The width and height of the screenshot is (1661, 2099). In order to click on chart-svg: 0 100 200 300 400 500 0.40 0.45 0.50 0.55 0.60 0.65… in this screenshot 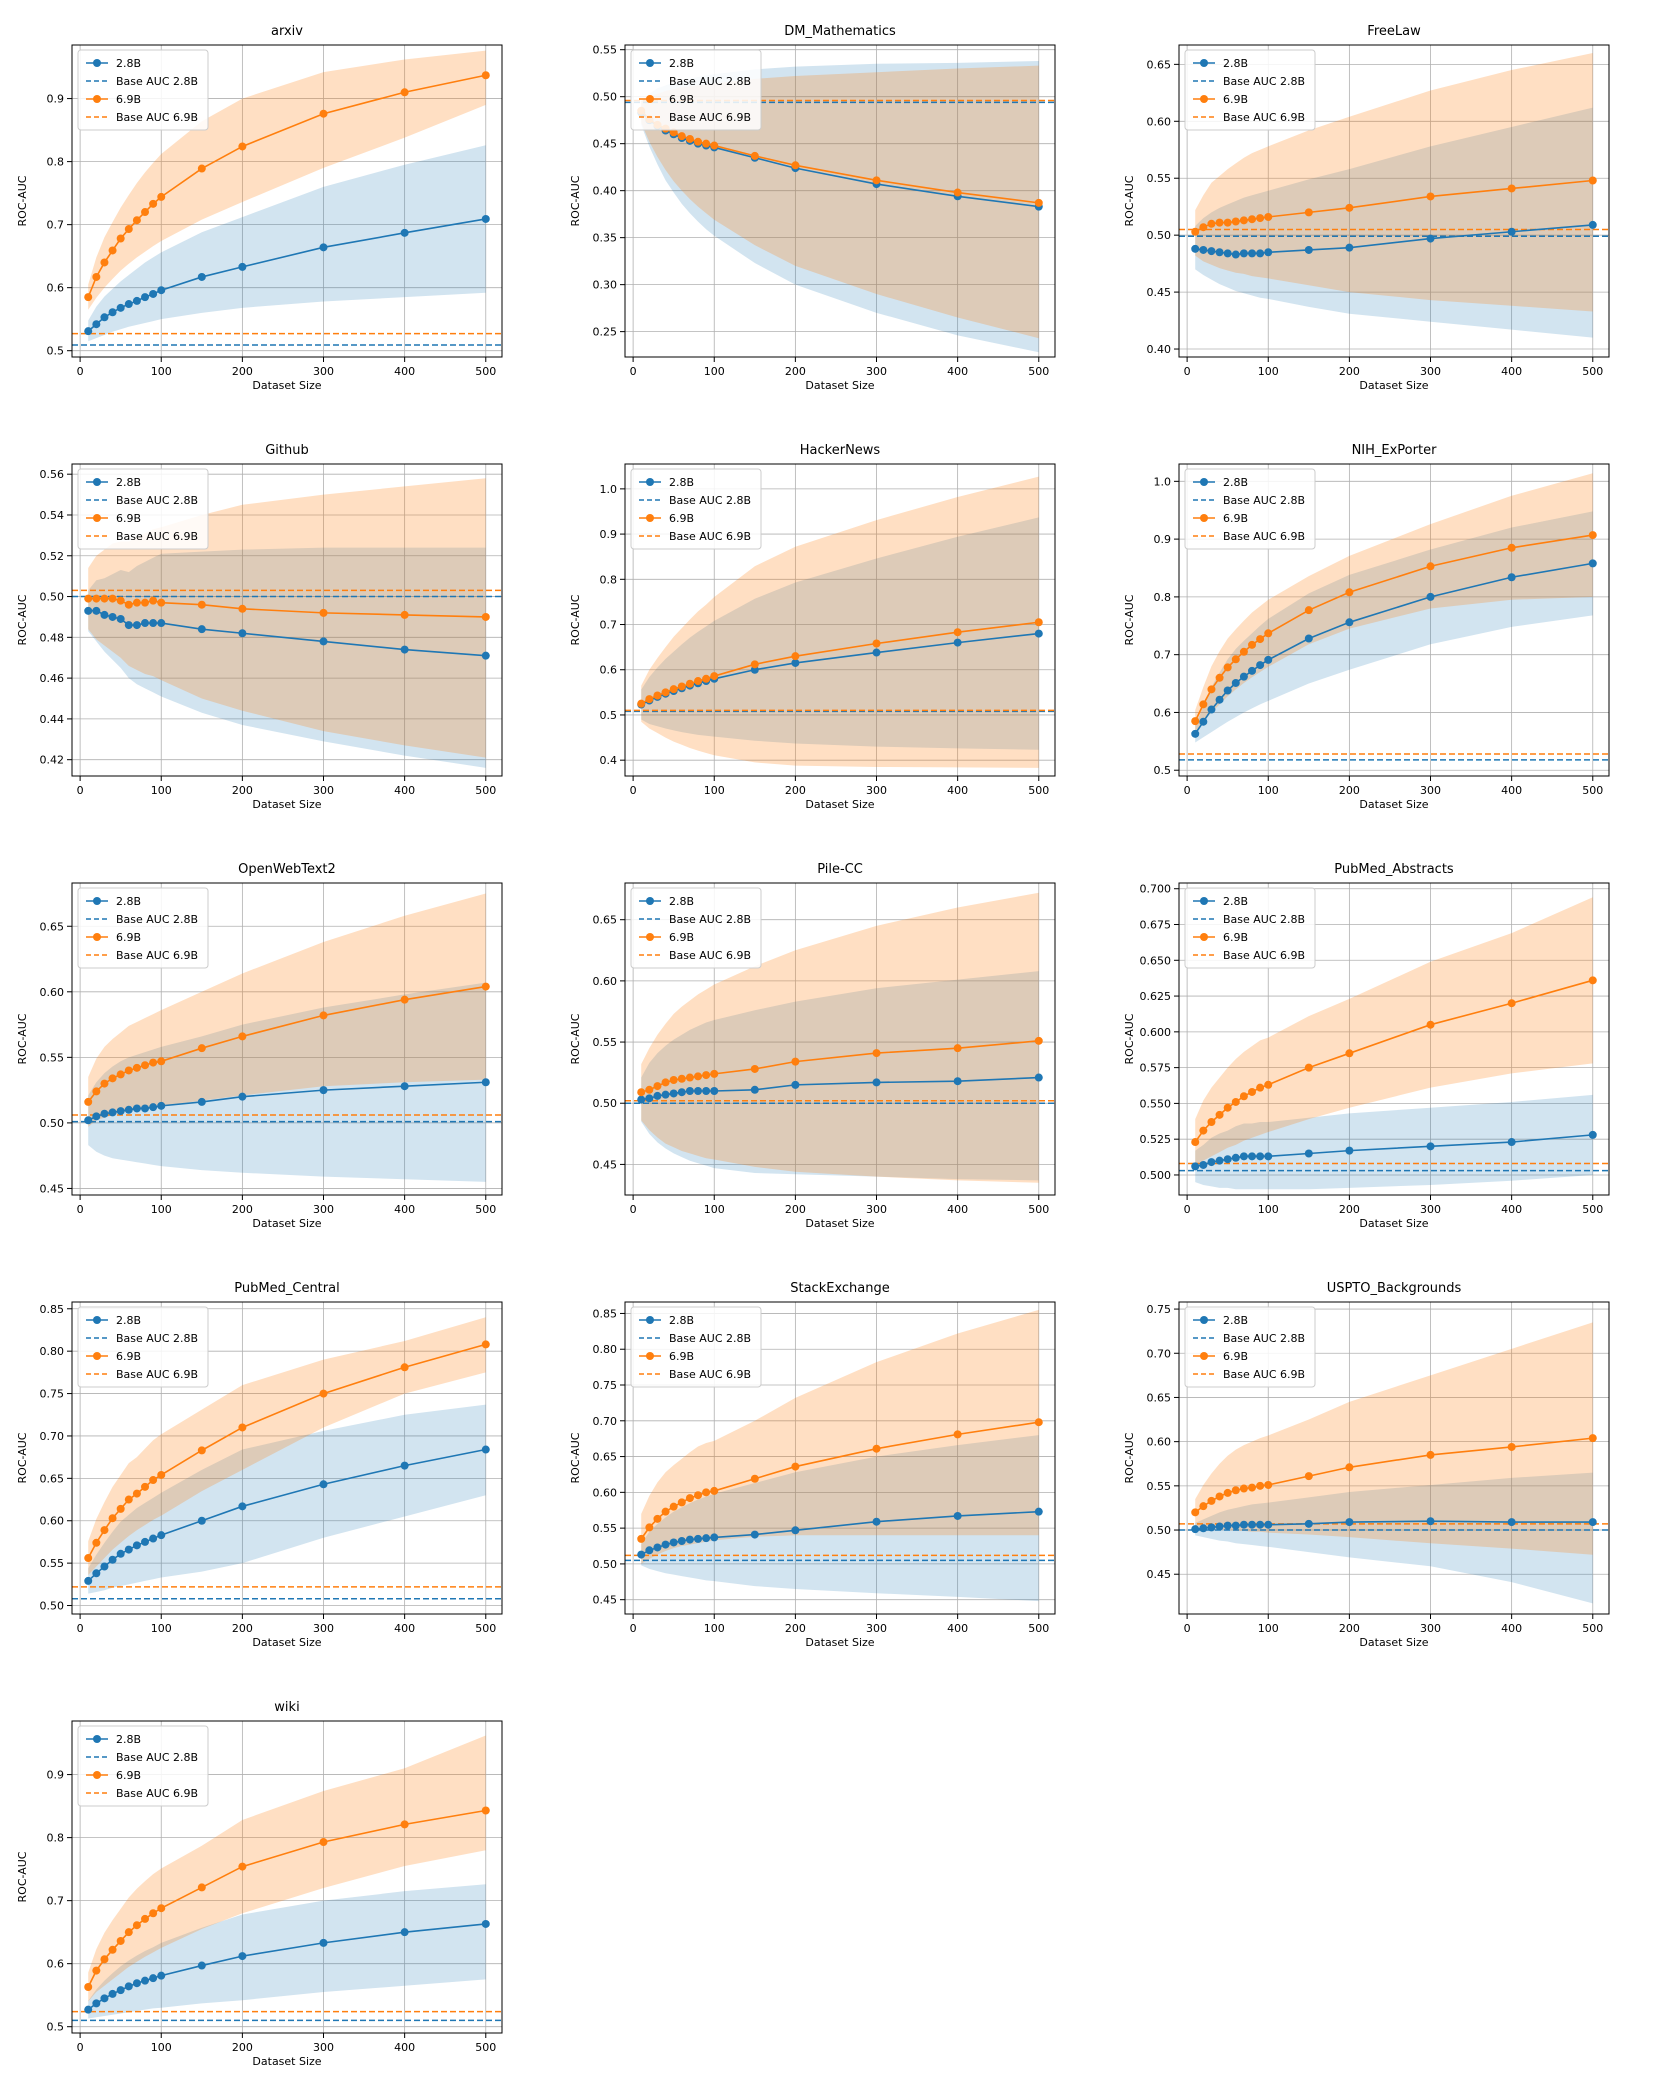, I will do `click(1366, 208)`.